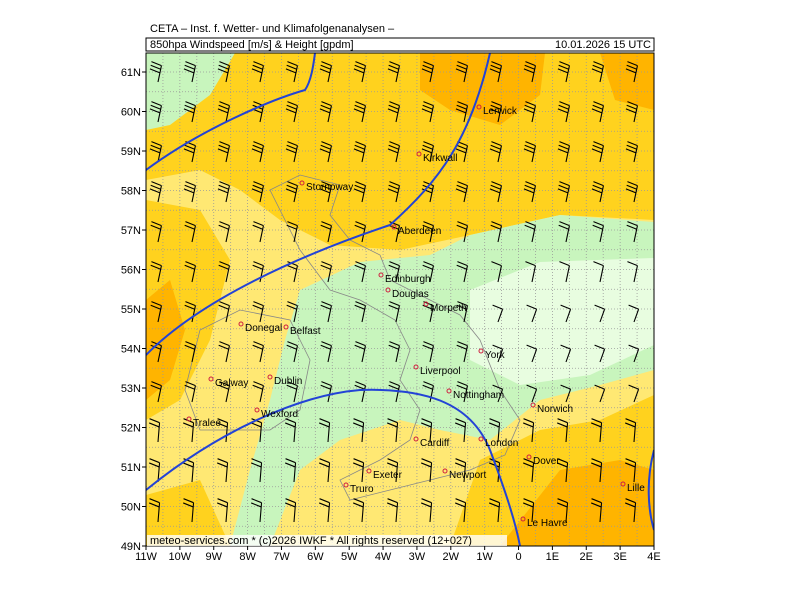 The image size is (800, 600). Describe the element at coordinates (500, 111) in the screenshot. I see `city-label: Lerwick` at that location.